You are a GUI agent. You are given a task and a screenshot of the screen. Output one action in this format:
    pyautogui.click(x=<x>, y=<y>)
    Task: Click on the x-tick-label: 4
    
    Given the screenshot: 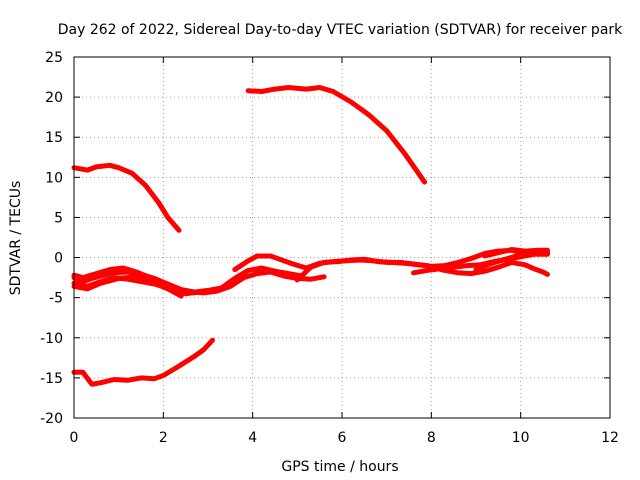 What is the action you would take?
    pyautogui.click(x=252, y=438)
    